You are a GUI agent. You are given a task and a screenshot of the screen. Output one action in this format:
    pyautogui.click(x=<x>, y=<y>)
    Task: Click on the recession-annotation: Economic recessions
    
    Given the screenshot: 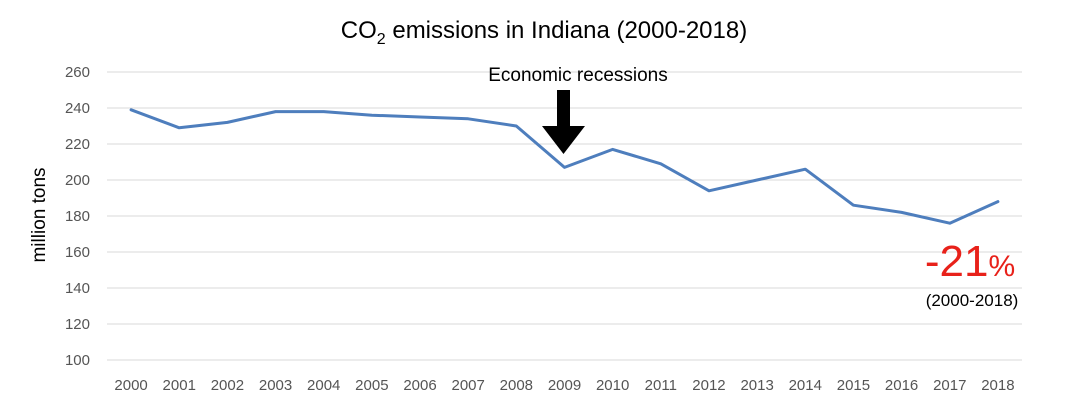 What is the action you would take?
    pyautogui.click(x=578, y=109)
    